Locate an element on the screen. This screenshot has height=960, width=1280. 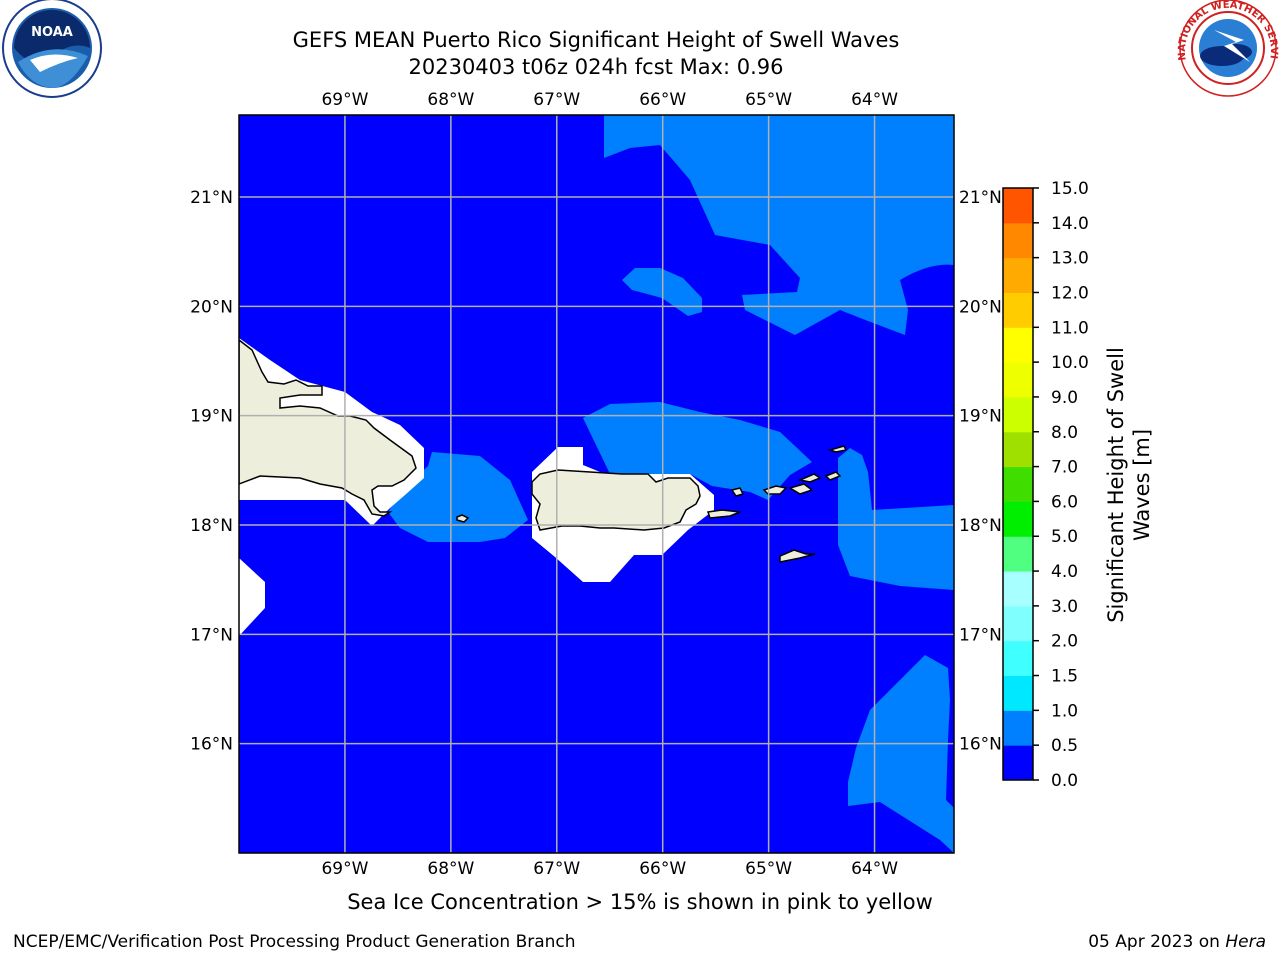
lat-label-right: 16°N is located at coordinates (980, 745).